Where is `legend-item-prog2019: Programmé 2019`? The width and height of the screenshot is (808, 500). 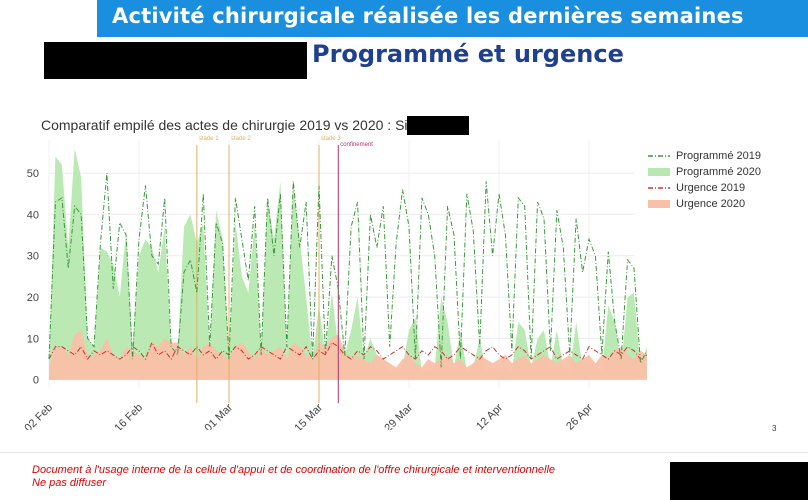 legend-item-prog2019: Programmé 2019 is located at coordinates (704, 156).